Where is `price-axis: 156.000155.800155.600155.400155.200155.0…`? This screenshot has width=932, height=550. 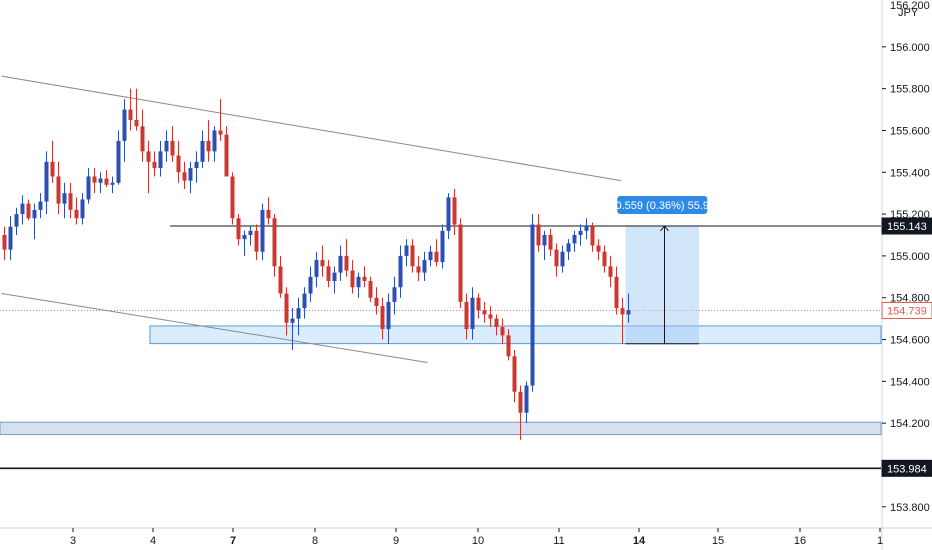 price-axis: 156.000155.800155.600155.400155.200155.0… is located at coordinates (906, 275).